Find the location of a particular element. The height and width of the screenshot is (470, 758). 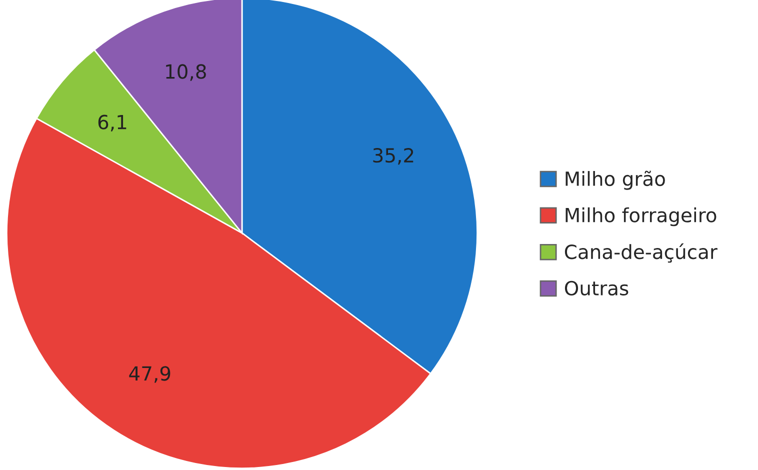

legend-label: Milho grão is located at coordinates (615, 180).